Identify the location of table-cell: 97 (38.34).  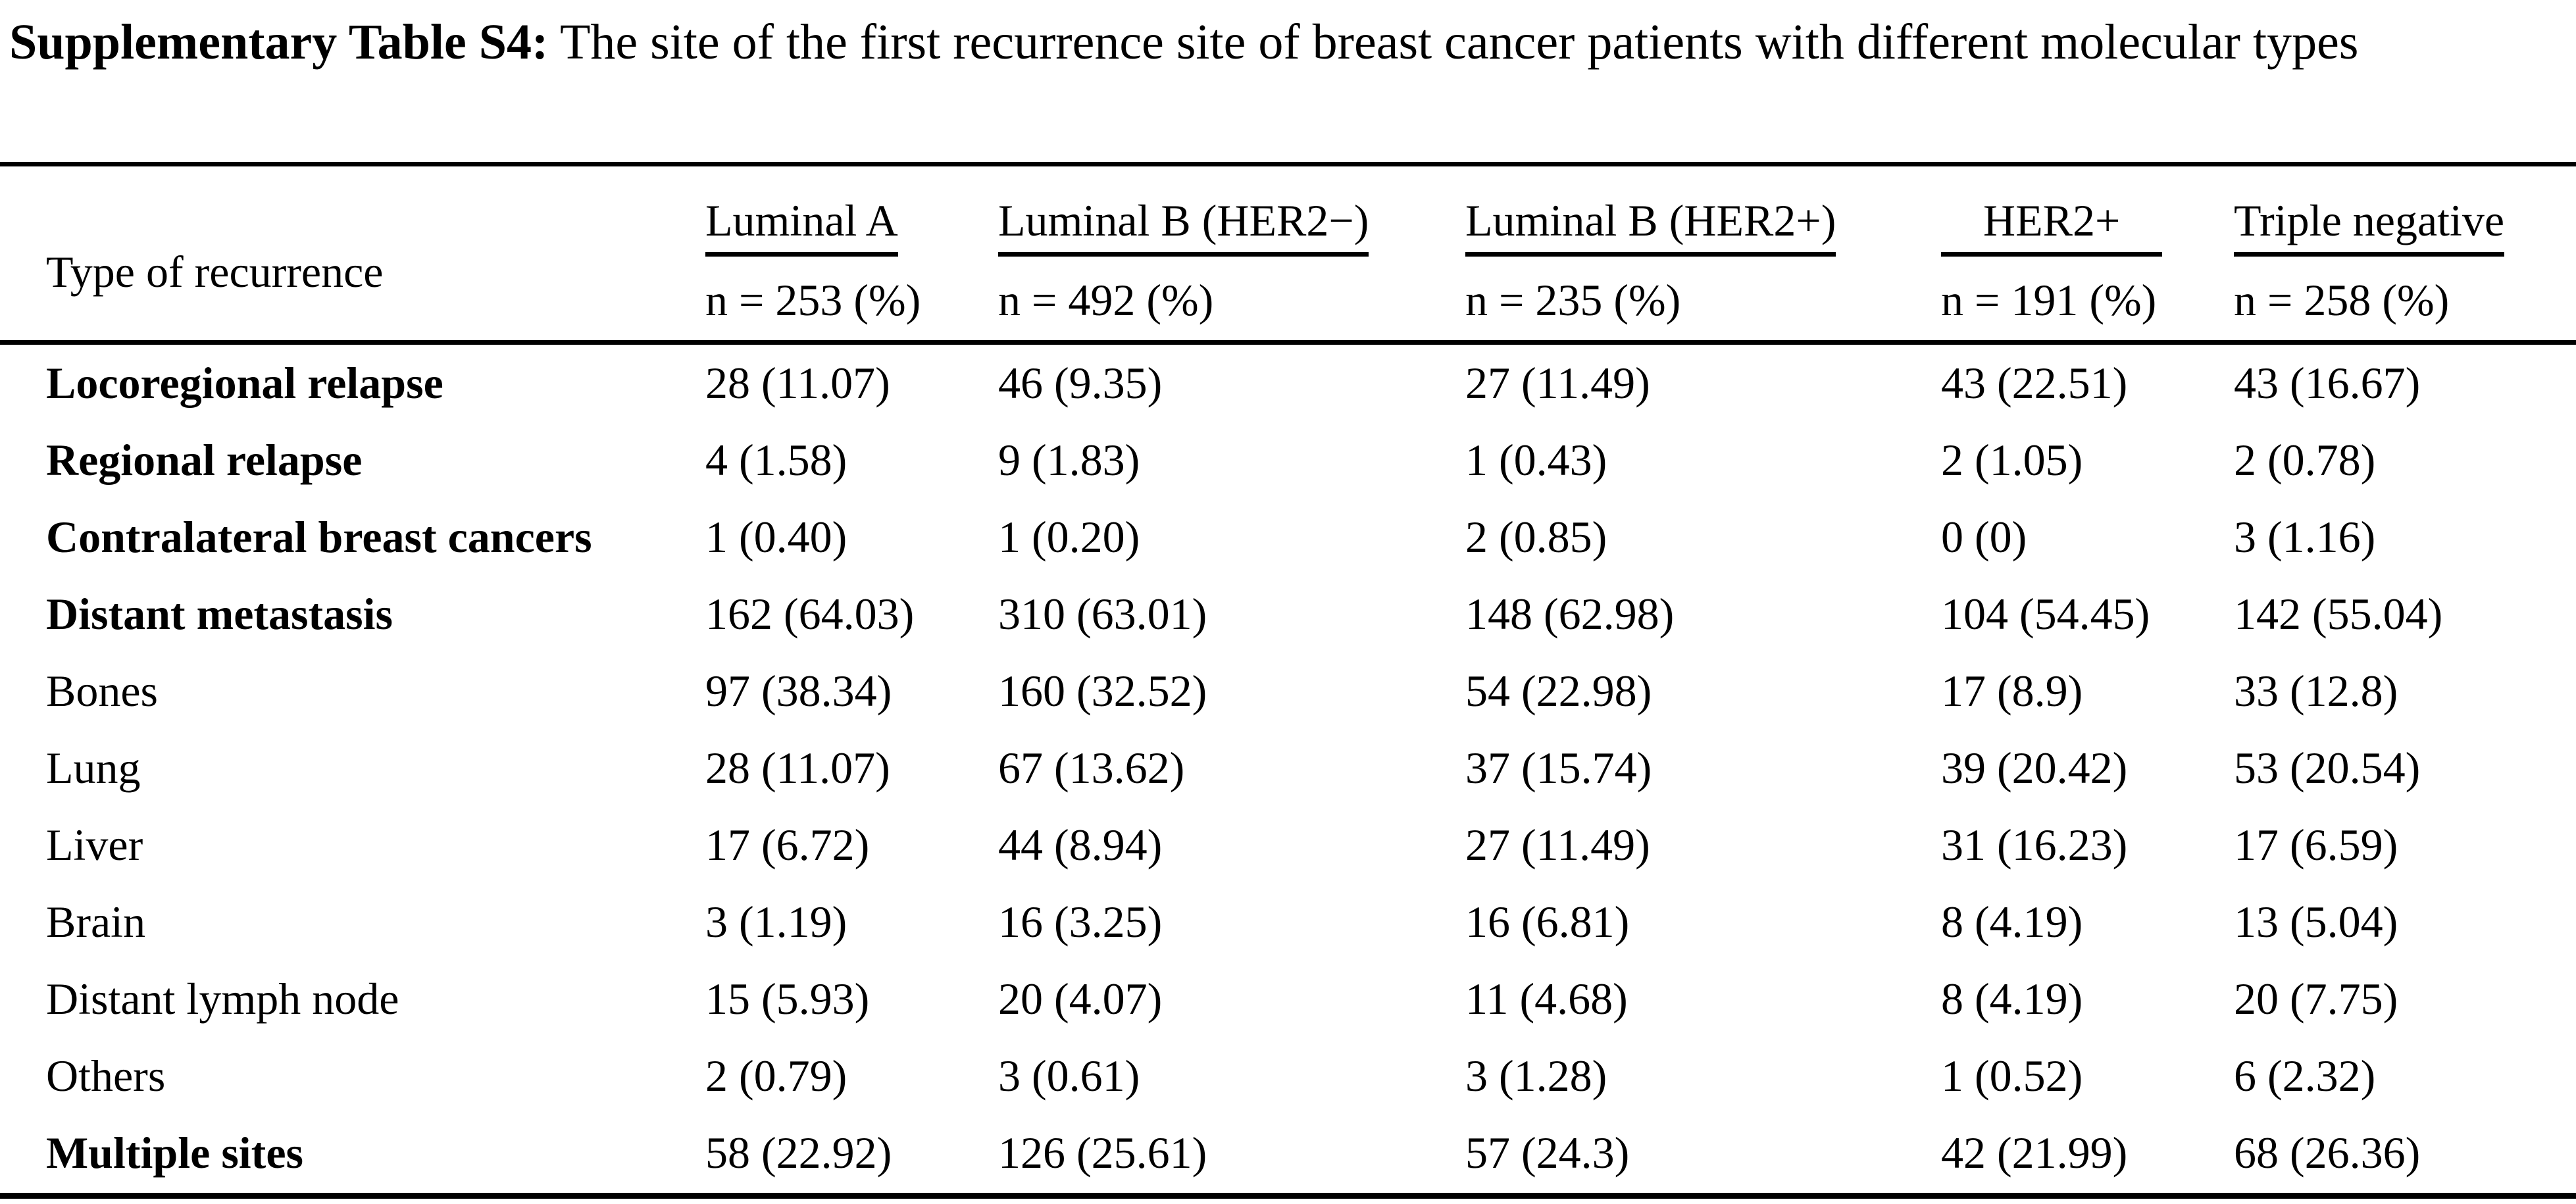
(798, 690).